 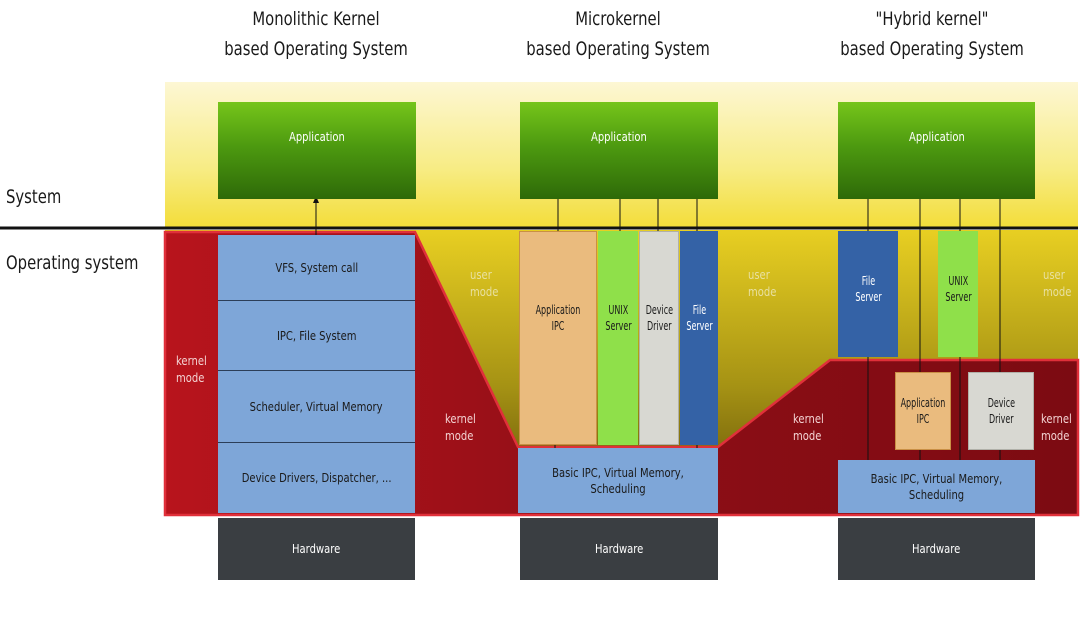 What do you see at coordinates (1057, 283) in the screenshot?
I see `hybrid-user-mode-label: user mode` at bounding box center [1057, 283].